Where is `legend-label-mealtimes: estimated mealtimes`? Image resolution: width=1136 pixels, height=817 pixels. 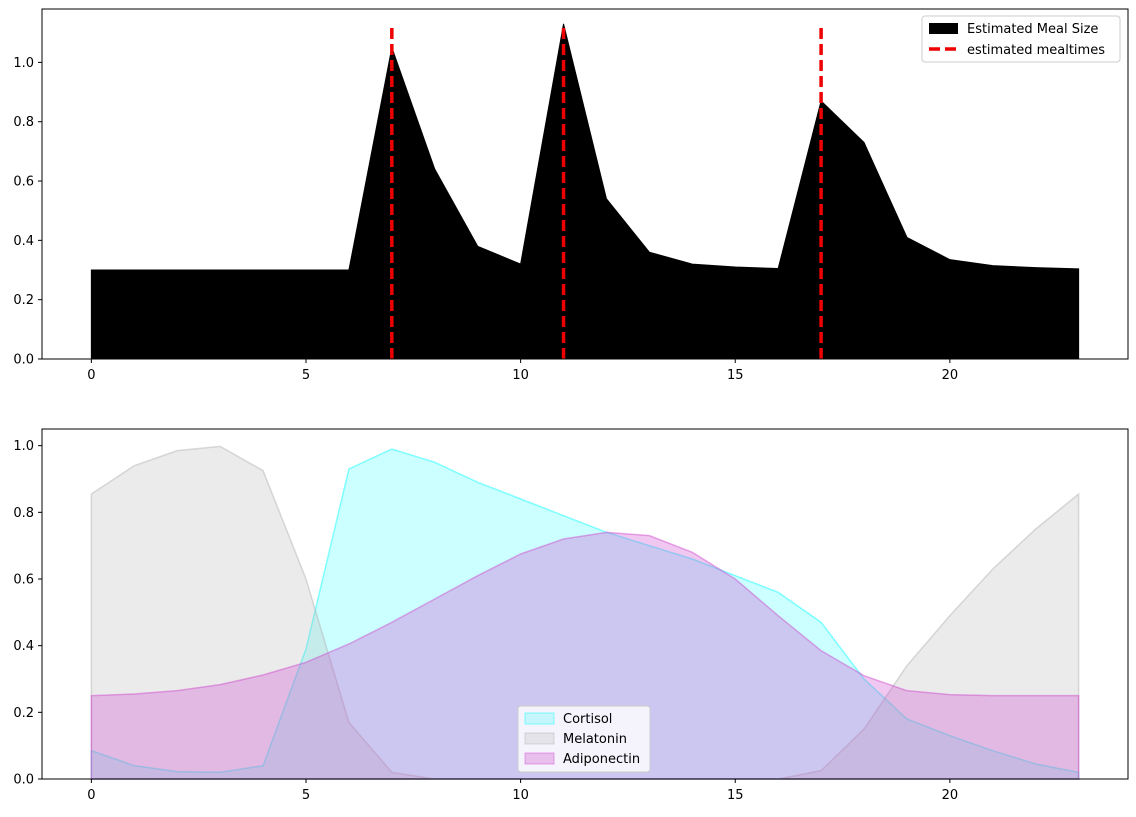
legend-label-mealtimes: estimated mealtimes is located at coordinates (1036, 50).